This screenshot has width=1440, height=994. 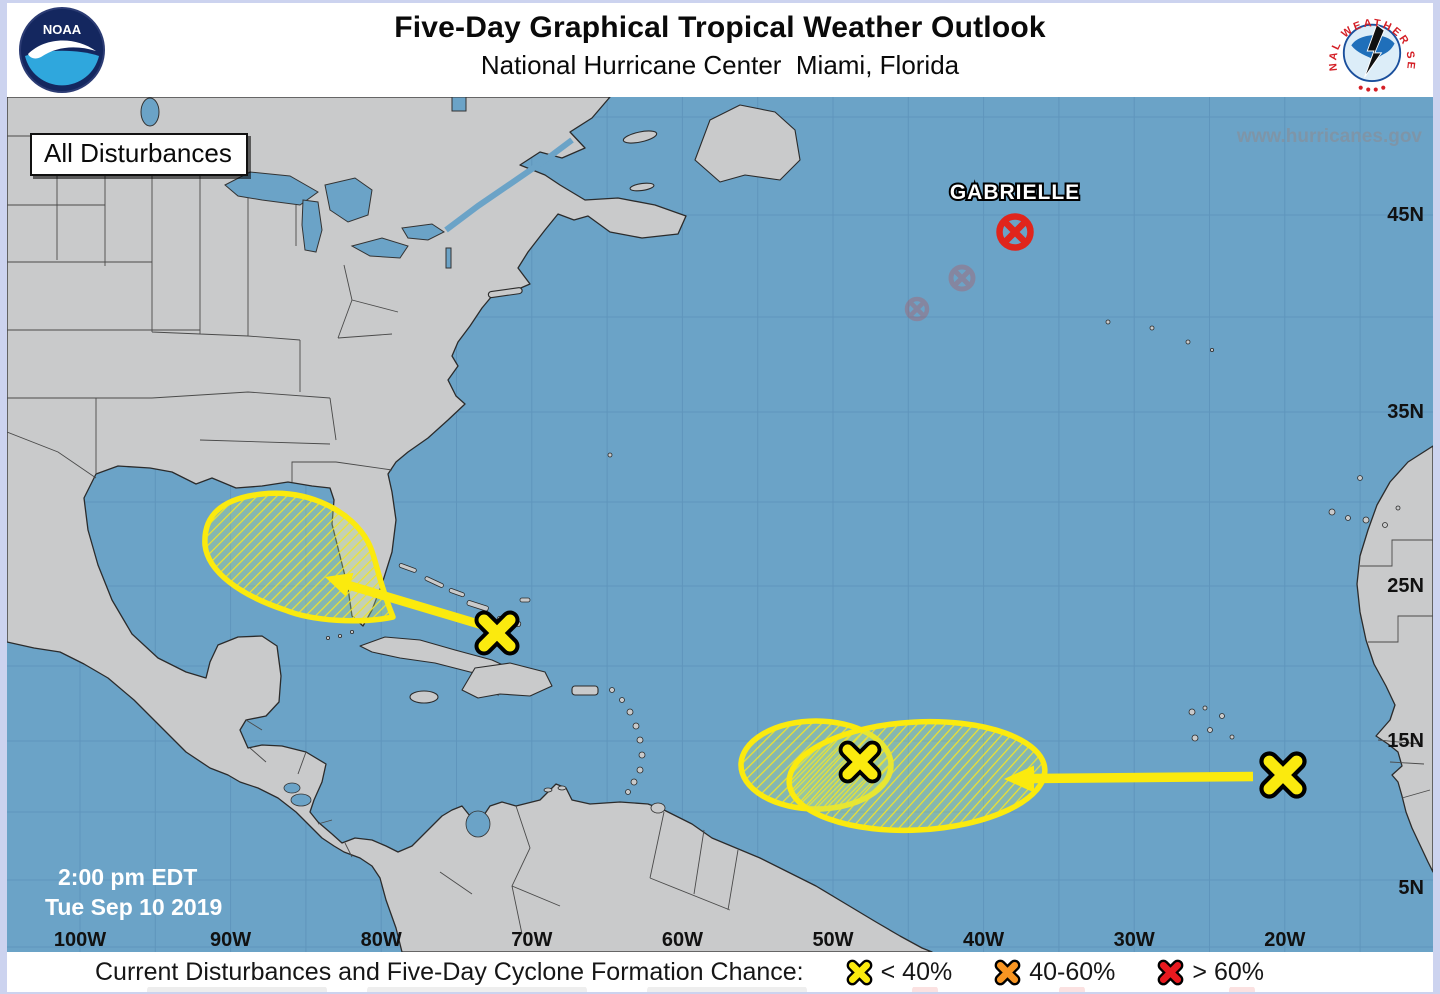 What do you see at coordinates (133, 907) in the screenshot?
I see `timestamp-date: Tue Sep 10 2019` at bounding box center [133, 907].